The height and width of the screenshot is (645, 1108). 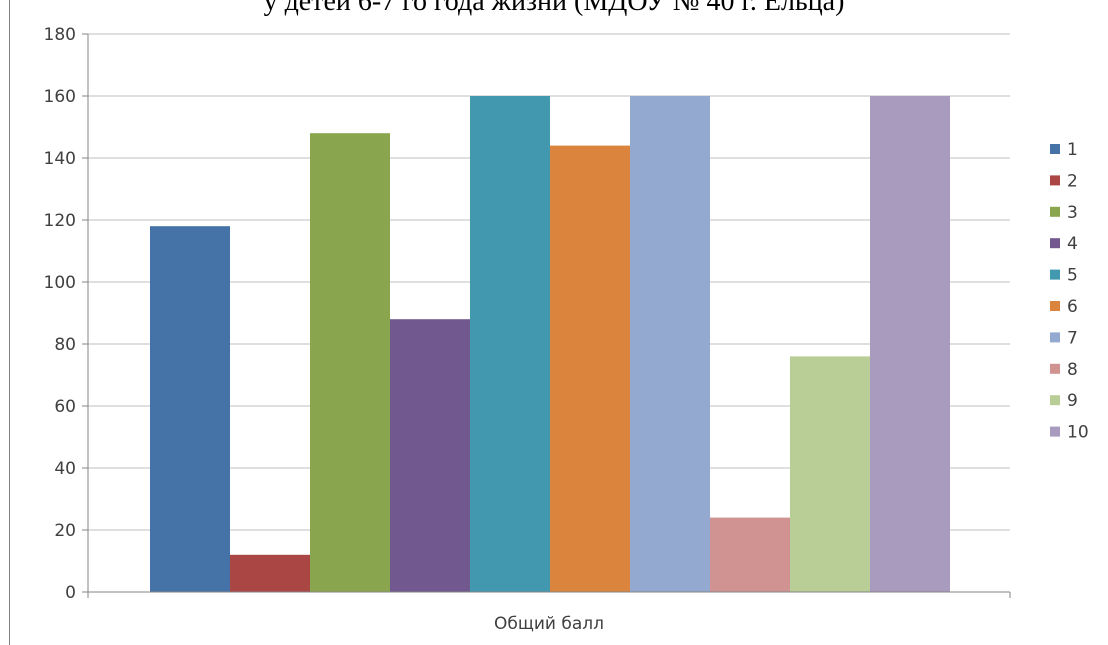 I want to click on y-tick-label: 120, so click(x=60, y=221).